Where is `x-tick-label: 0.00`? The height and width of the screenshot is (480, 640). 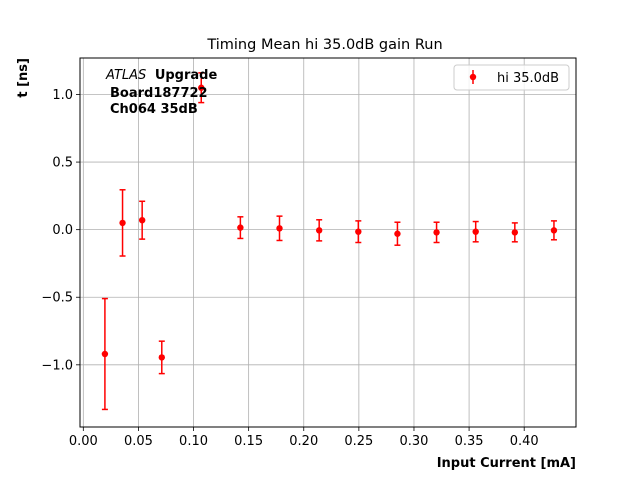 x-tick-label: 0.00 is located at coordinates (83, 441).